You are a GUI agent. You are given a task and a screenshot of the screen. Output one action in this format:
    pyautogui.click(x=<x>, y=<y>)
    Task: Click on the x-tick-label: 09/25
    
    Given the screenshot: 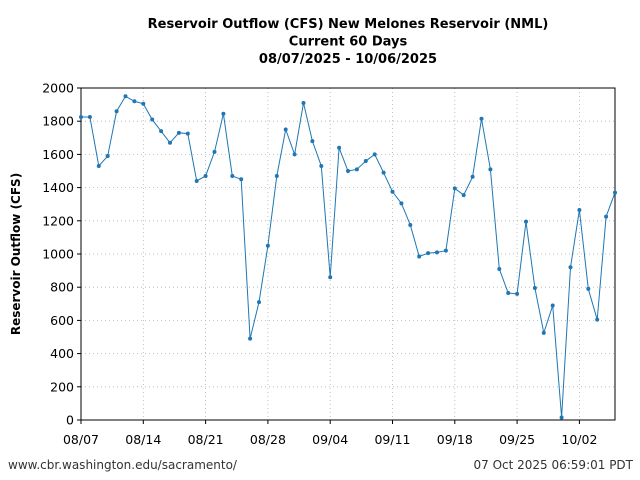 What is the action you would take?
    pyautogui.click(x=517, y=439)
    